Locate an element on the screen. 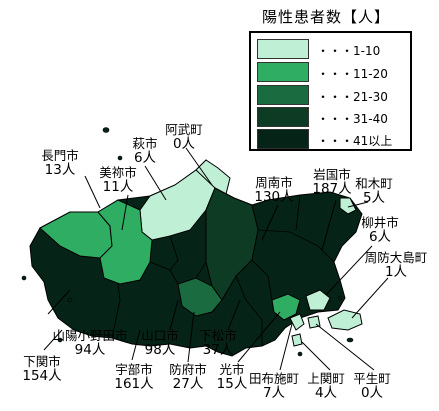 The width and height of the screenshot is (439, 411). label-waki: 和木町 5人 is located at coordinates (374, 191).